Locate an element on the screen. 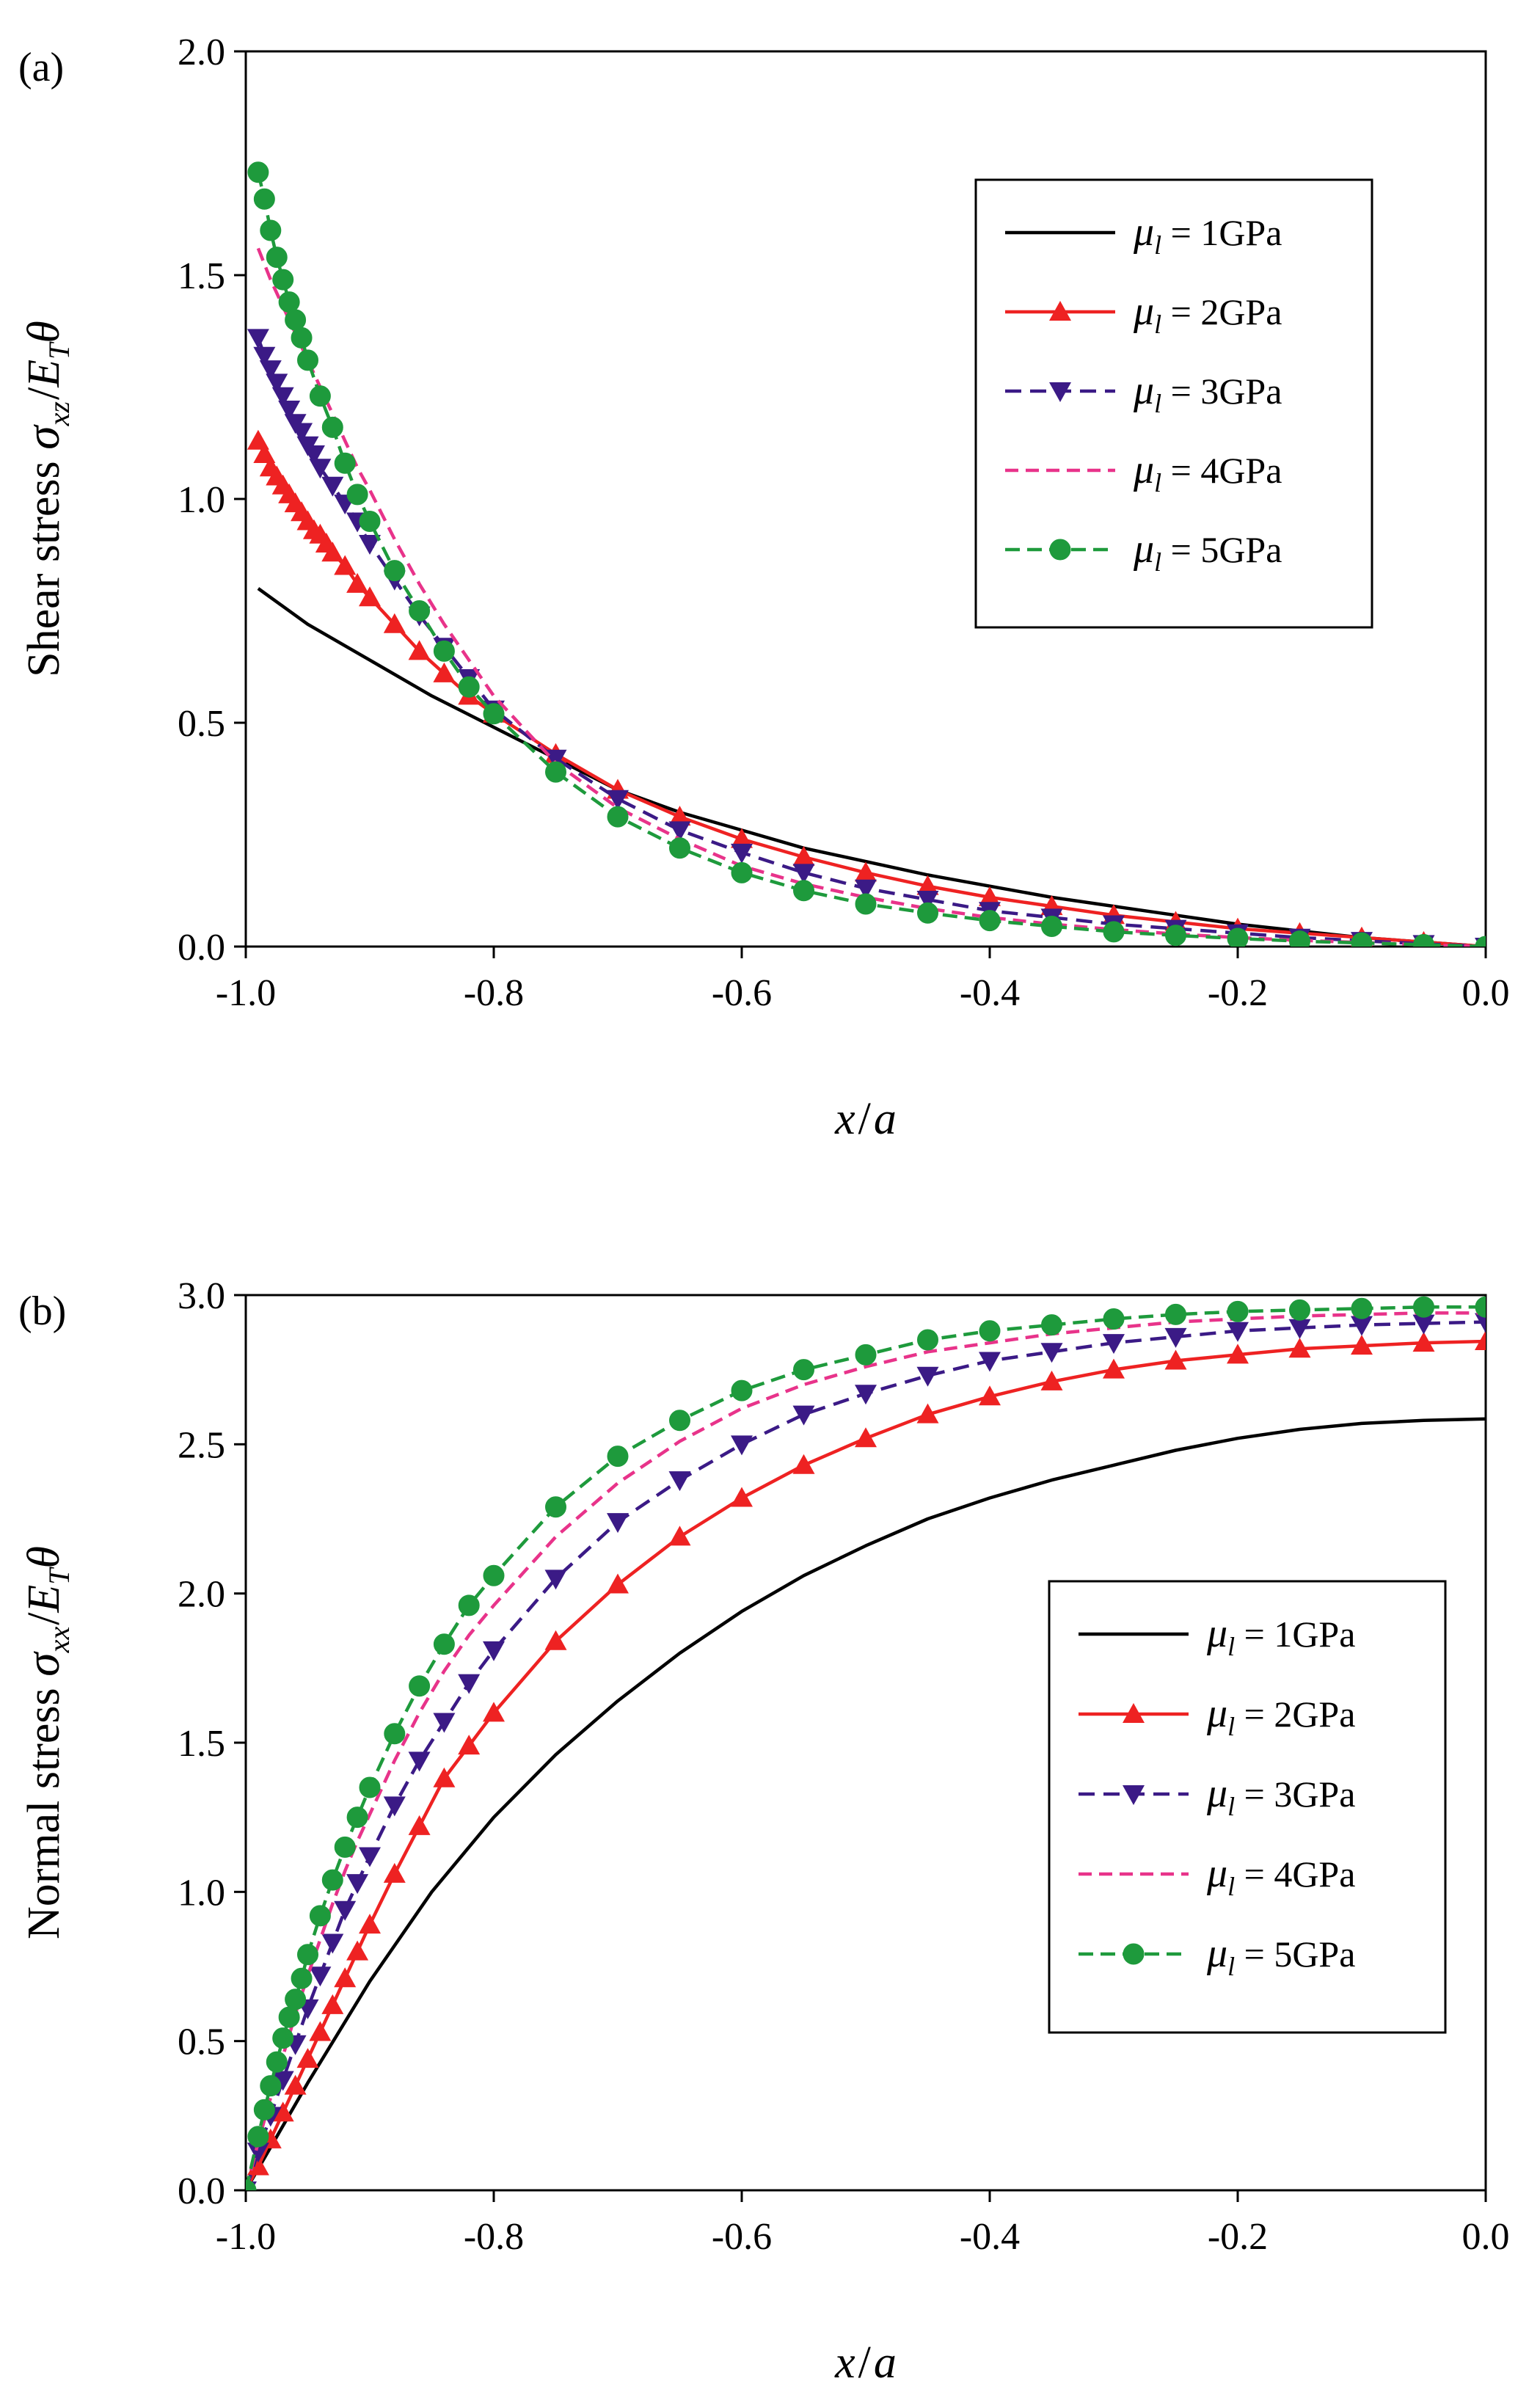 This screenshot has height=2395, width=1540. legend-label: μl = 1GPa is located at coordinates (1280, 1636).